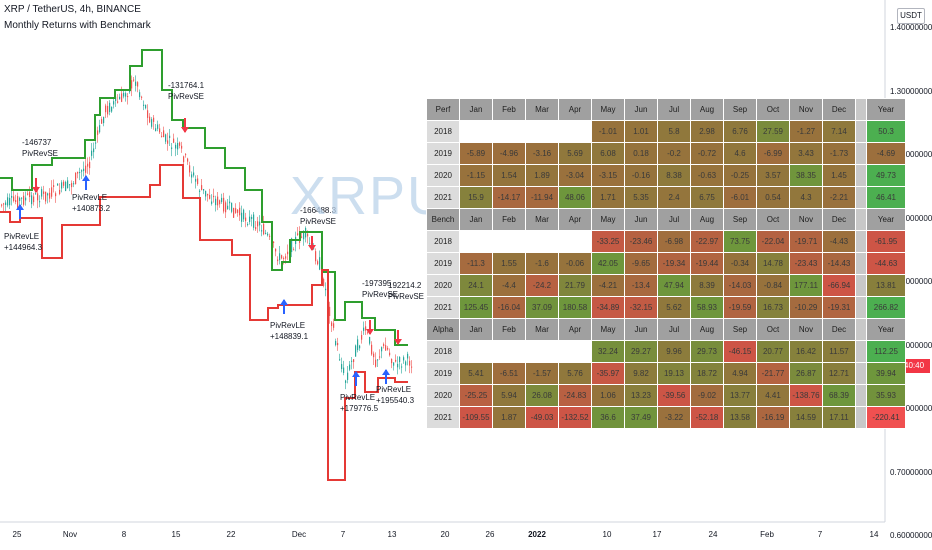 The image size is (932, 550). Describe the element at coordinates (476, 263) in the screenshot. I see `return-cell: -11.3` at that location.